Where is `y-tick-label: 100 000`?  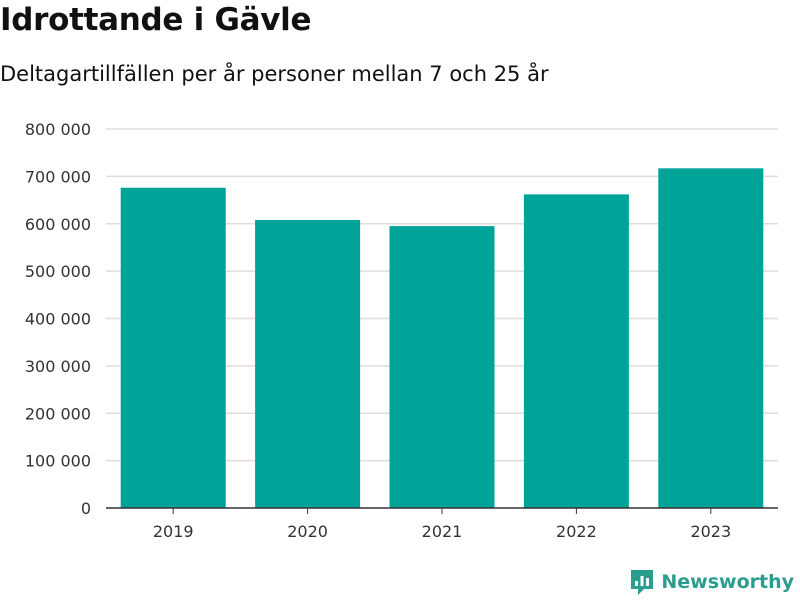 y-tick-label: 100 000 is located at coordinates (58, 461).